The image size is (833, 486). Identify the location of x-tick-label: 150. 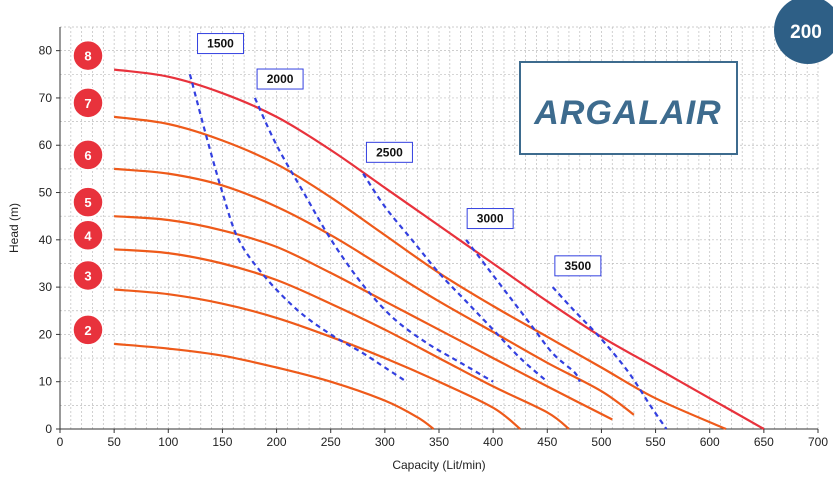
(222, 442).